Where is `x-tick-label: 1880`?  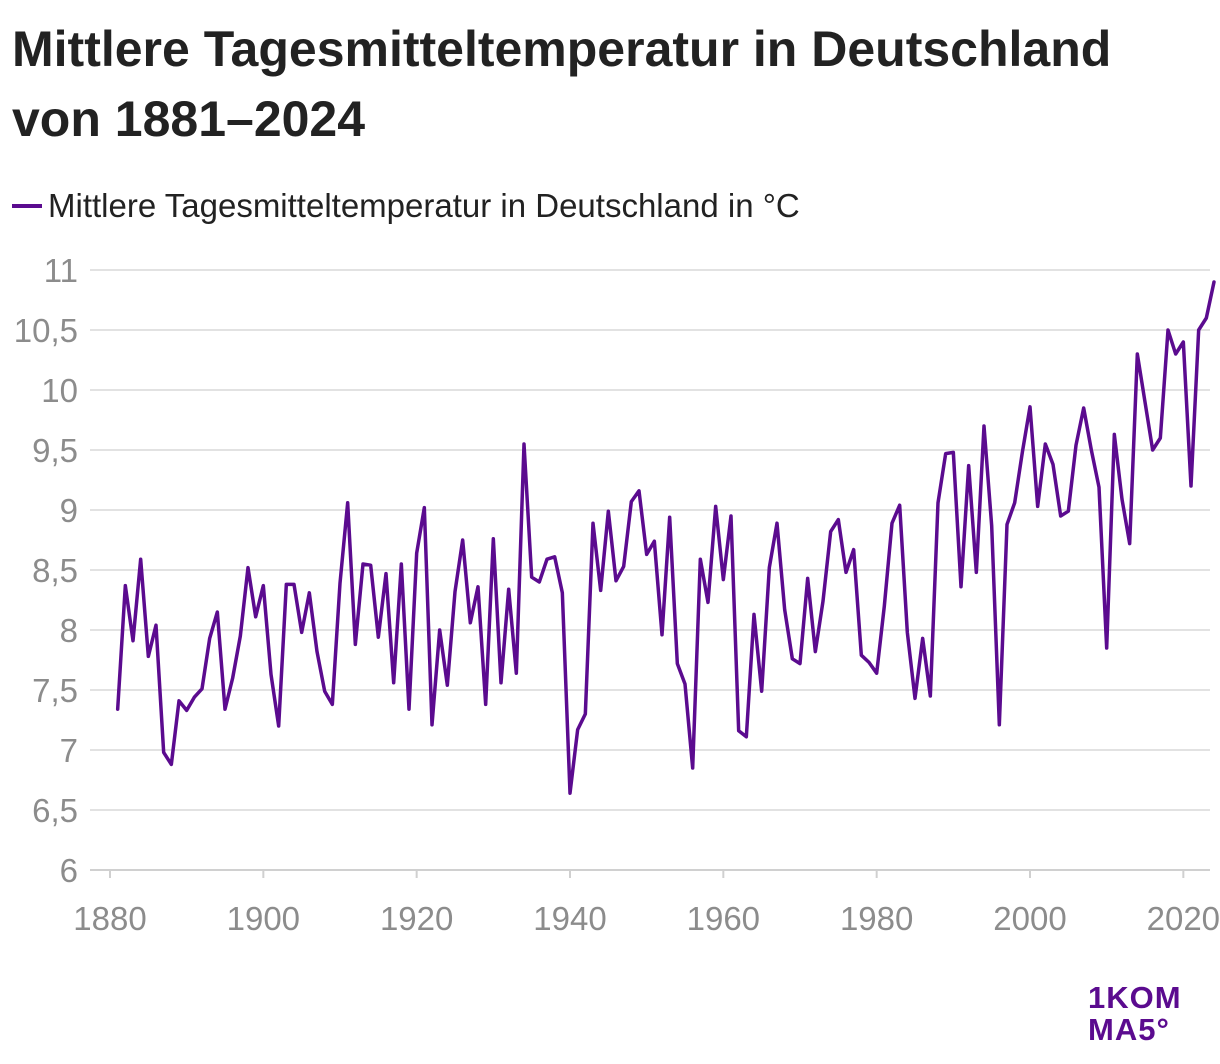 x-tick-label: 1880 is located at coordinates (109, 918).